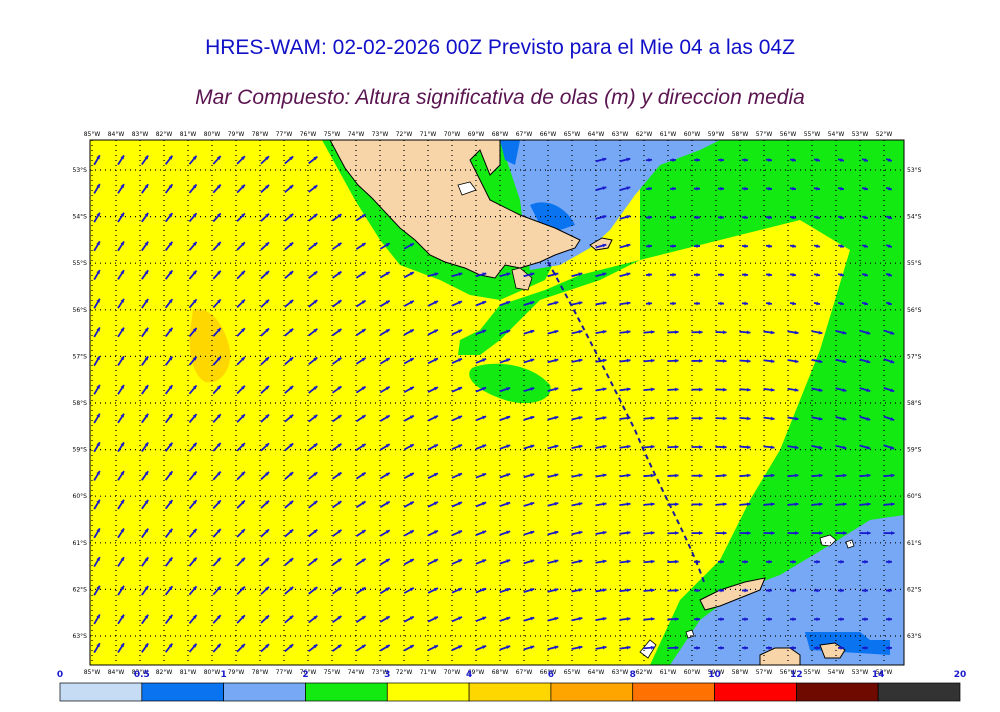  Describe the element at coordinates (714, 675) in the screenshot. I see `legend-tick-label: 10` at that location.